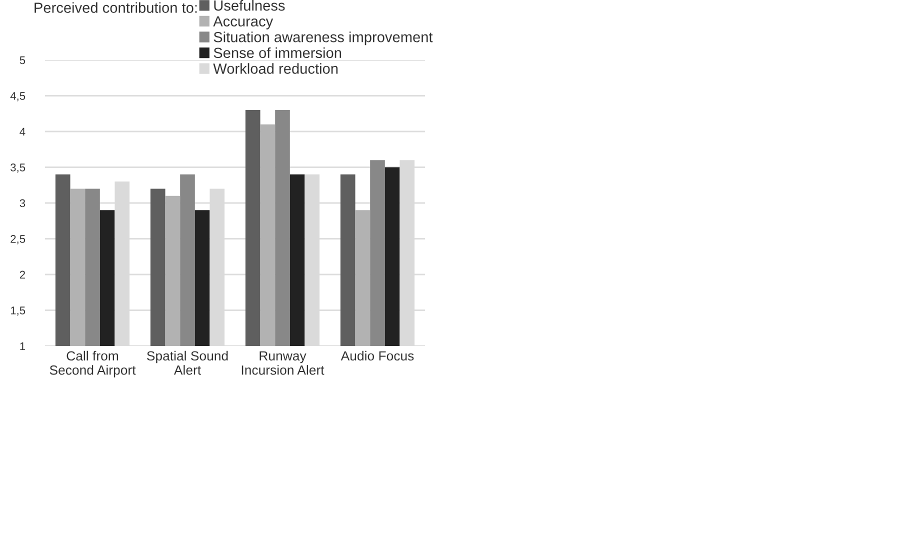 This screenshot has width=901, height=535. What do you see at coordinates (283, 363) in the screenshot?
I see `x-tick-label: Runway Incursion Alert` at bounding box center [283, 363].